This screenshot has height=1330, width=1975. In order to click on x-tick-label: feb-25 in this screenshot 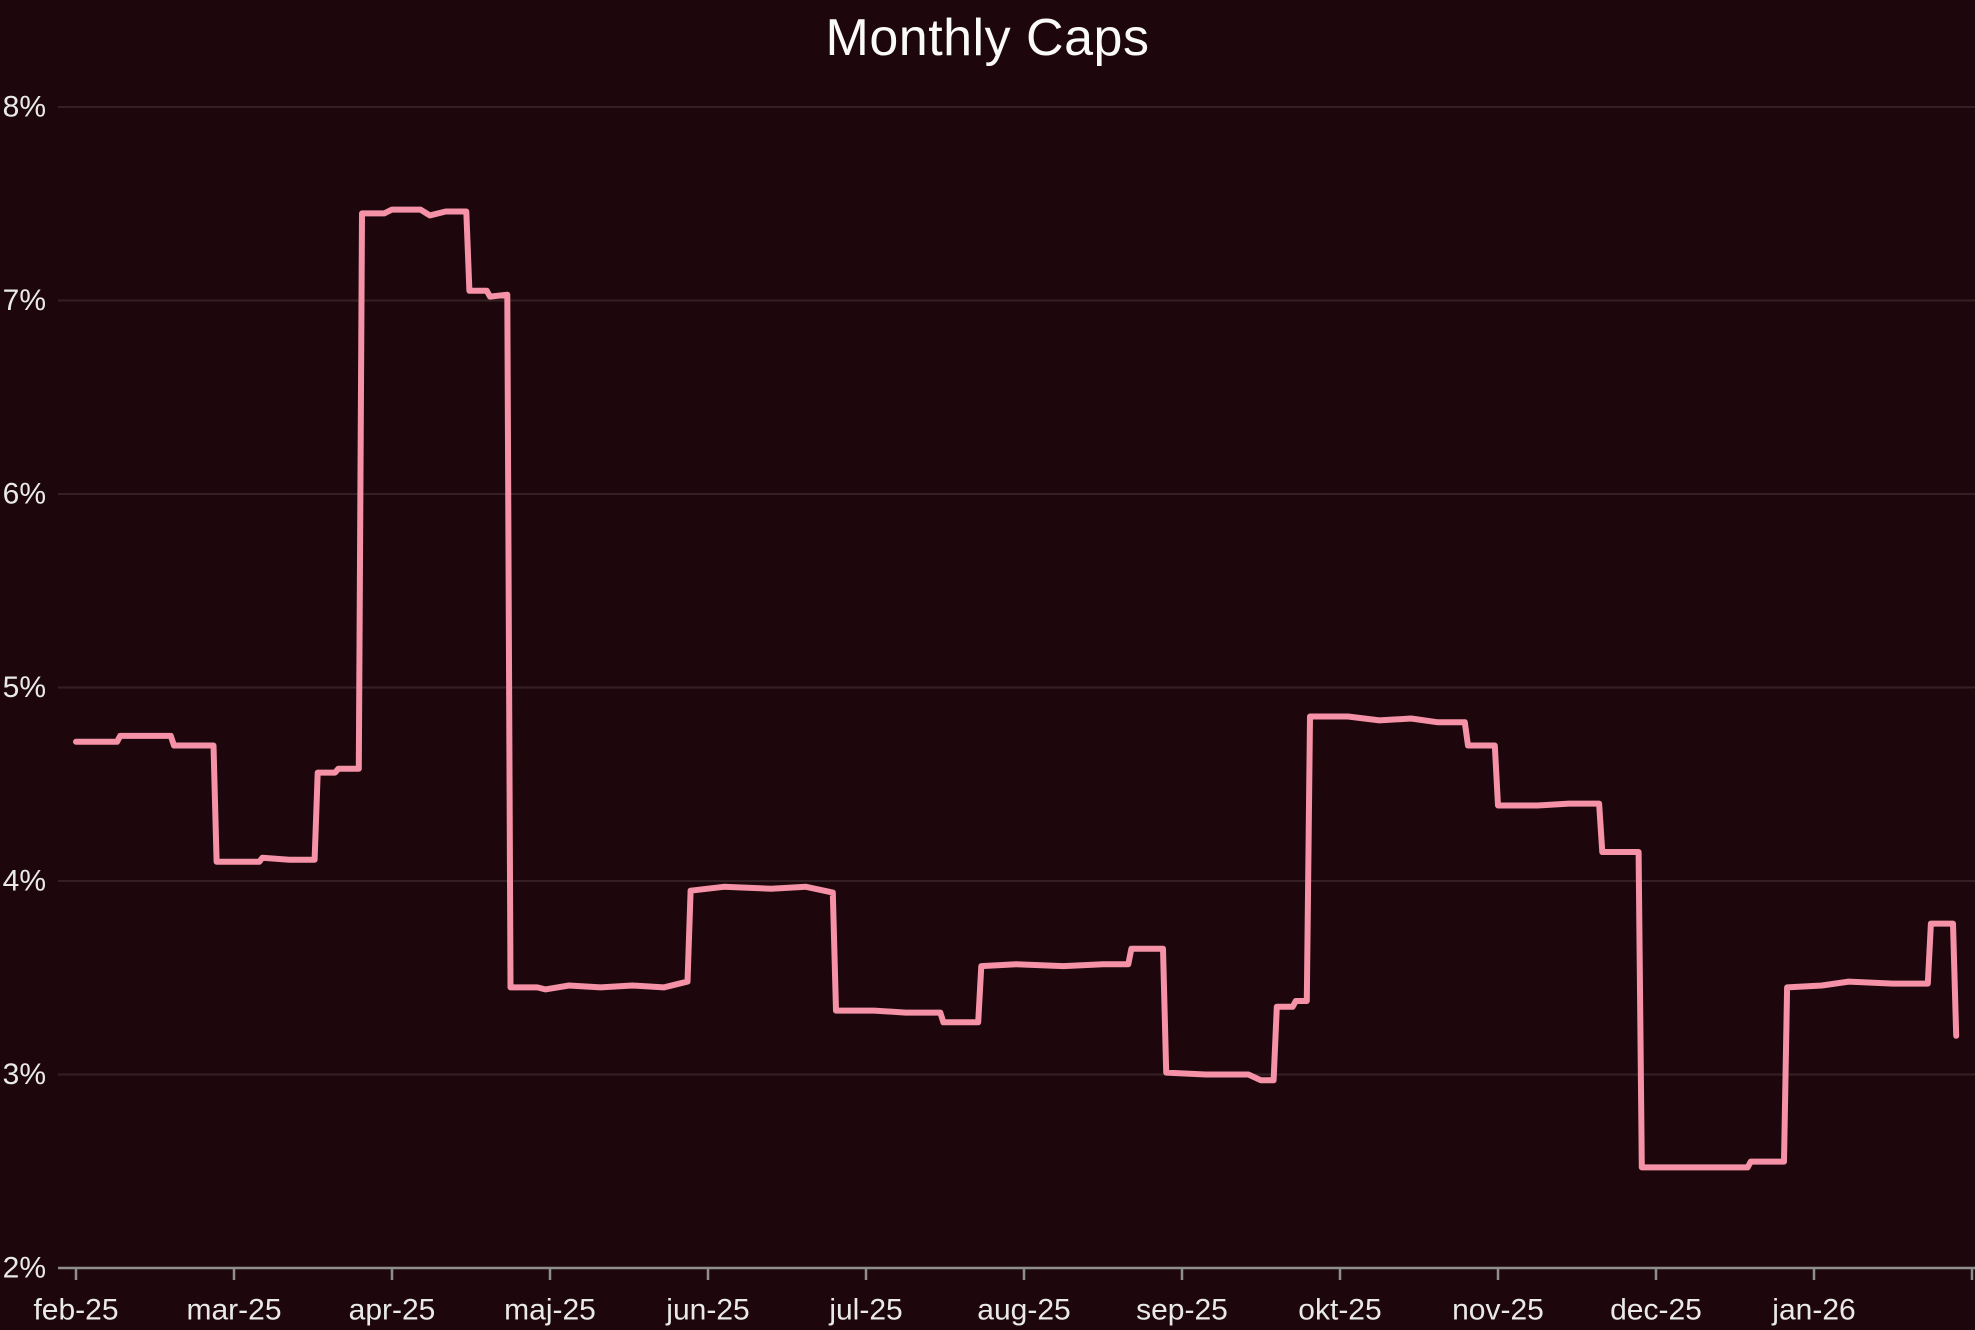, I will do `click(75, 1310)`.